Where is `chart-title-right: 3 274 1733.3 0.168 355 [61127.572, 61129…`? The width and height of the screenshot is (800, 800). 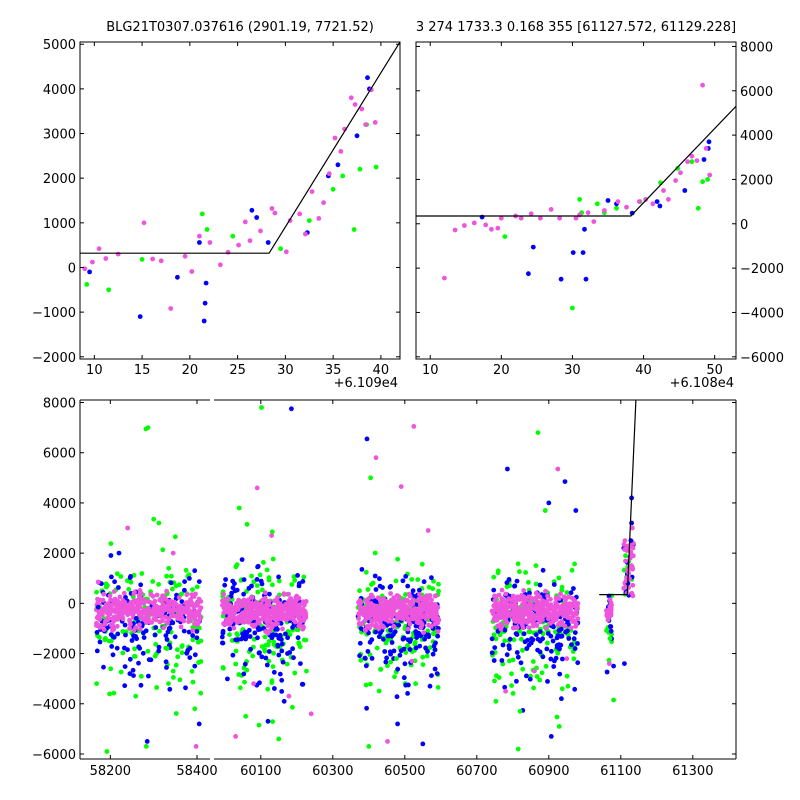
chart-title-right: 3 274 1733.3 0.168 355 [61127.572, 61129… is located at coordinates (576, 27).